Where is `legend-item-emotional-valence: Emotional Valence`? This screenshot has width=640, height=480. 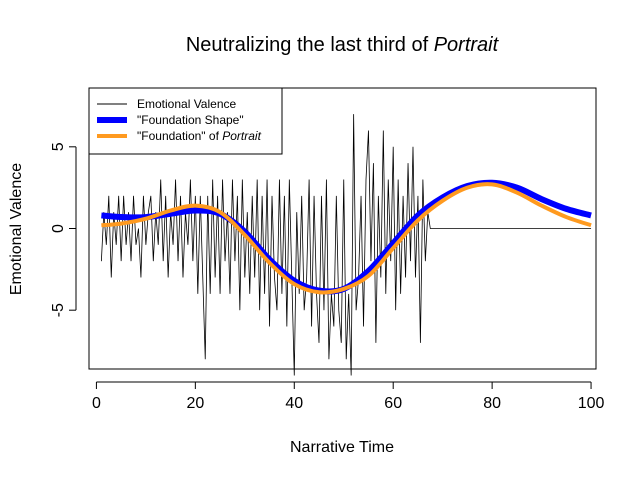 legend-item-emotional-valence: Emotional Valence is located at coordinates (166, 104).